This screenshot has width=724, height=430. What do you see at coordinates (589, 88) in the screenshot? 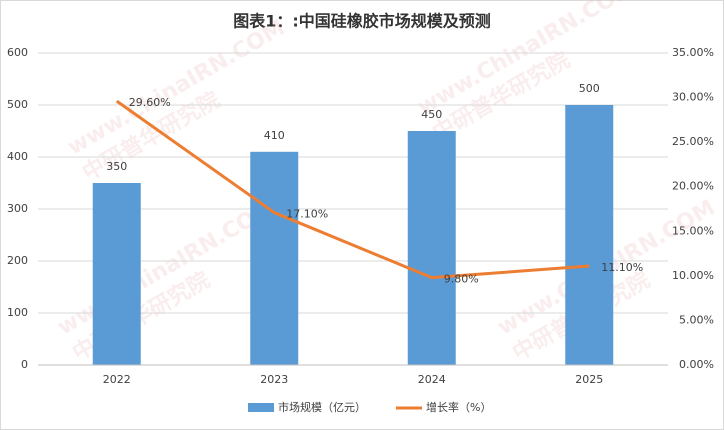
I see `data-label: 500` at bounding box center [589, 88].